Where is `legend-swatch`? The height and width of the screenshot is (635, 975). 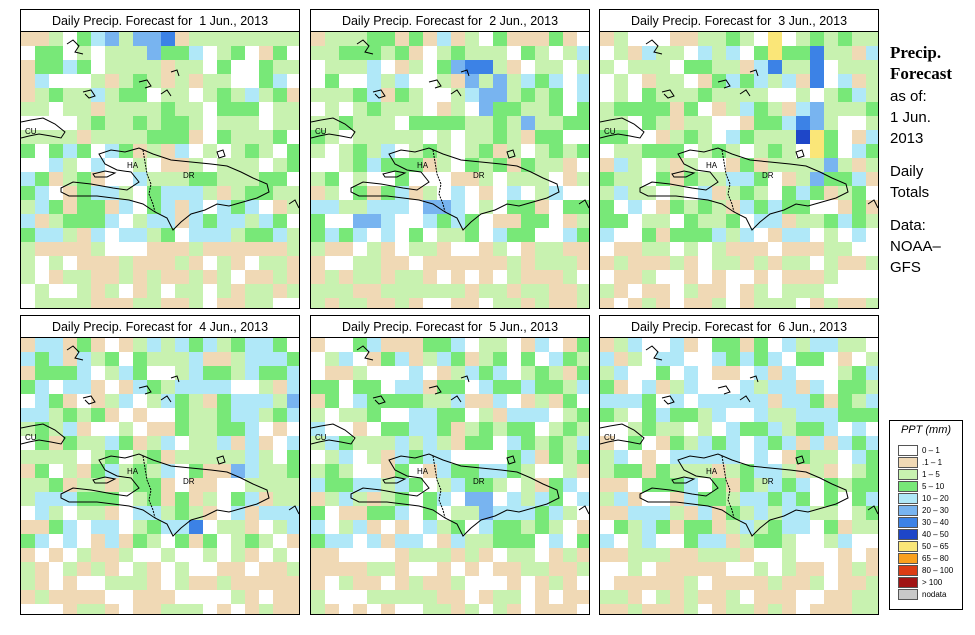 legend-swatch is located at coordinates (908, 450).